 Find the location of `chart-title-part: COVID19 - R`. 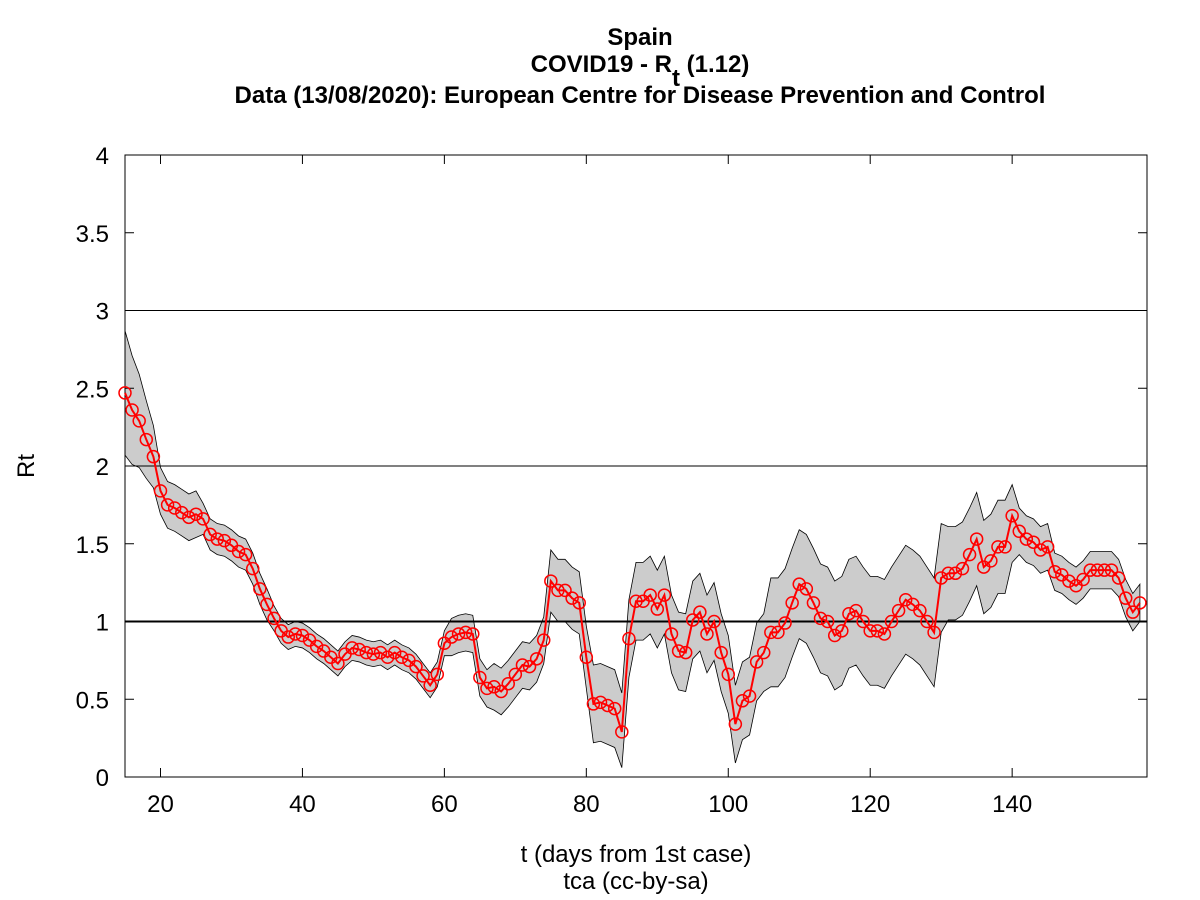

chart-title-part: COVID19 - R is located at coordinates (601, 64).